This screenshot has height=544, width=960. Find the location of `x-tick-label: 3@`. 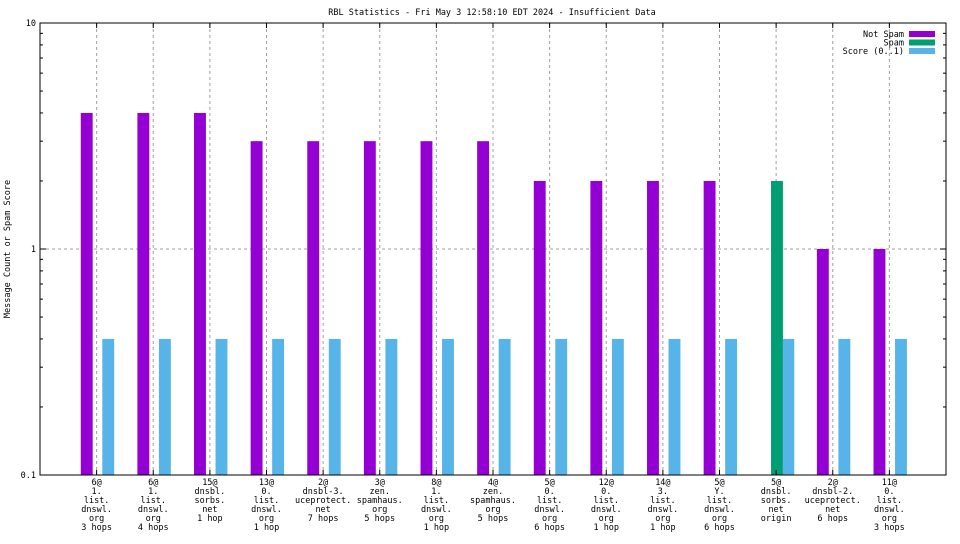

x-tick-label: 3@ is located at coordinates (380, 483).